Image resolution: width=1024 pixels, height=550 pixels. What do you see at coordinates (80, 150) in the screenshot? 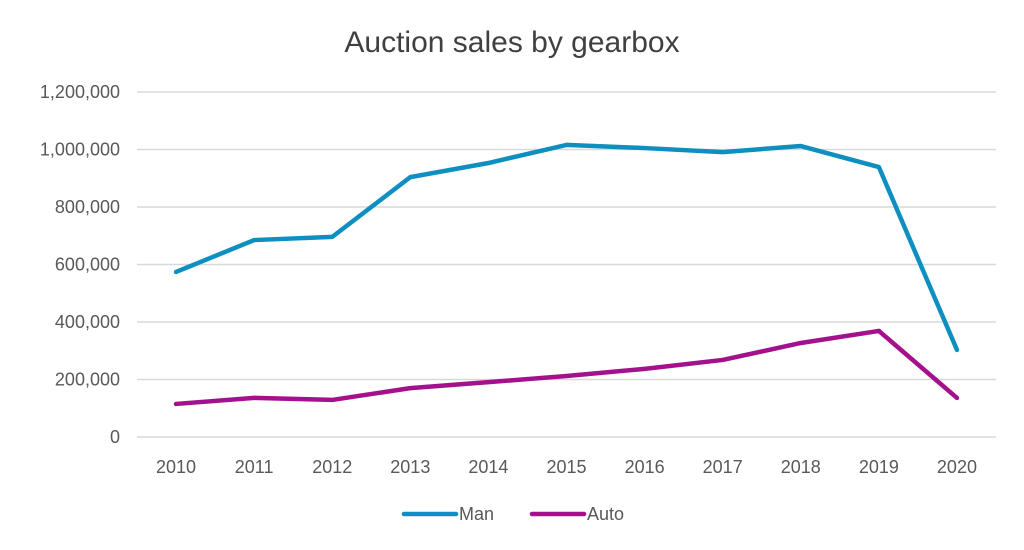
I see `y-tick-label: 1,000,000` at bounding box center [80, 150].